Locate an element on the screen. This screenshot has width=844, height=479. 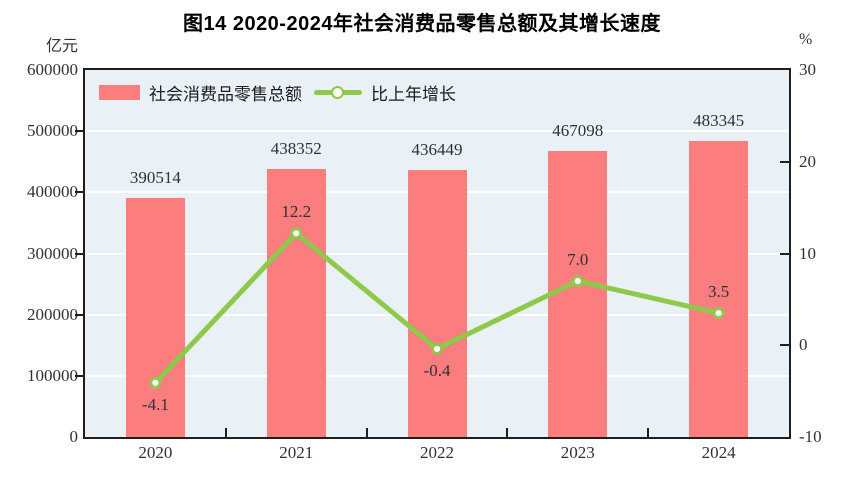
line-value-label: 7.0 is located at coordinates (578, 260).